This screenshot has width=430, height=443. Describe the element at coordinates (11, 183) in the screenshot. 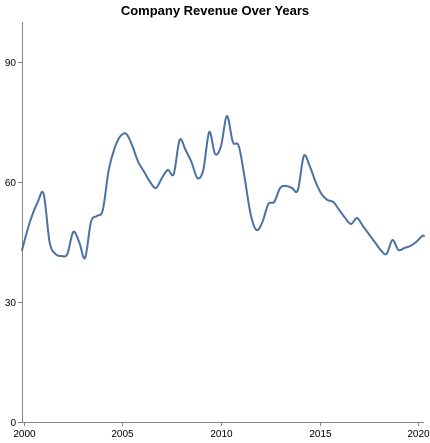

I see `y-tick-label: 60` at that location.